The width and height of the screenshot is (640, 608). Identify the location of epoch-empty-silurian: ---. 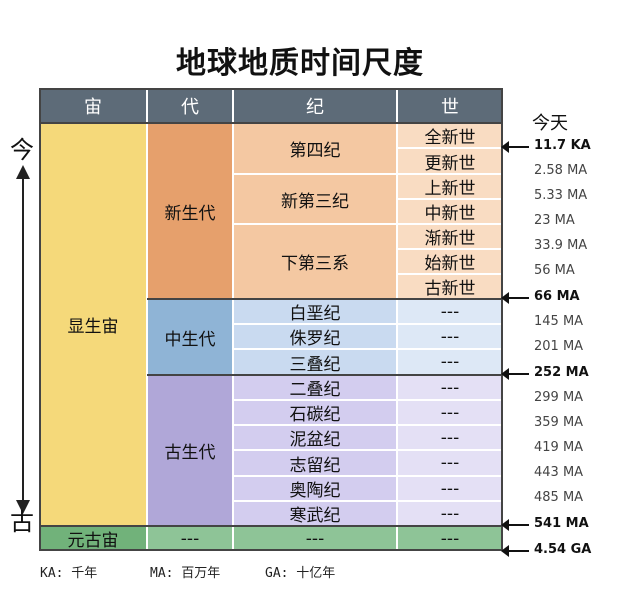
(450, 463).